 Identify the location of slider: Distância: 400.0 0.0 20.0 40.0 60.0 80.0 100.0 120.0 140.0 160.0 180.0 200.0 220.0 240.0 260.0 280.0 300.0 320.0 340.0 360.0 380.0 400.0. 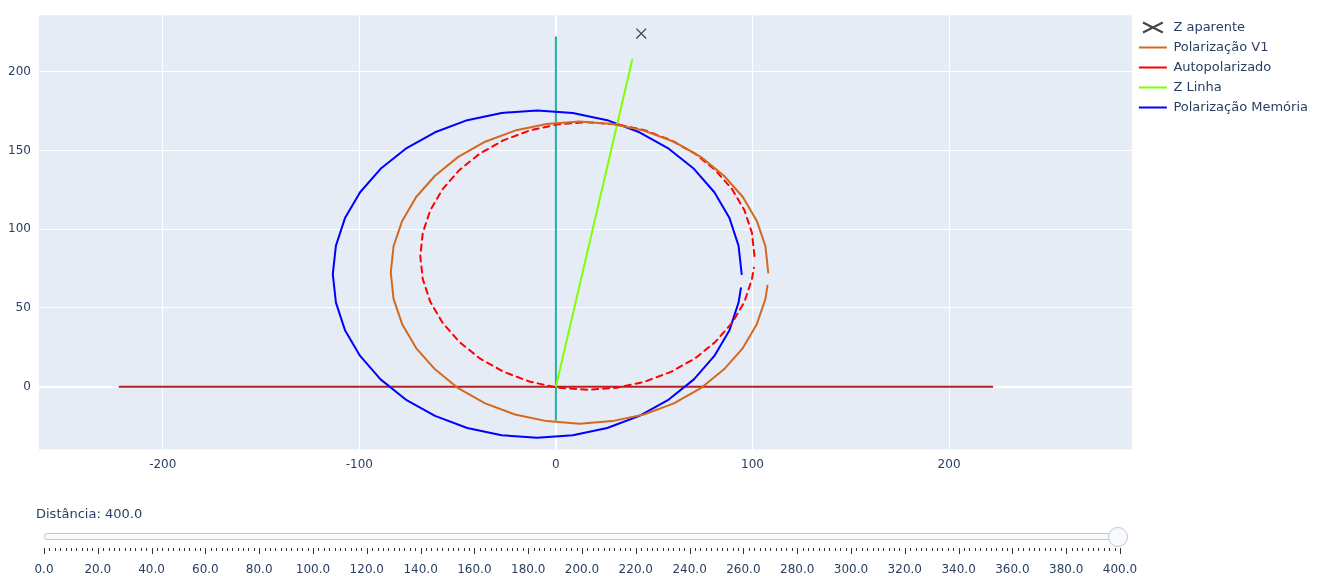
(586, 540).